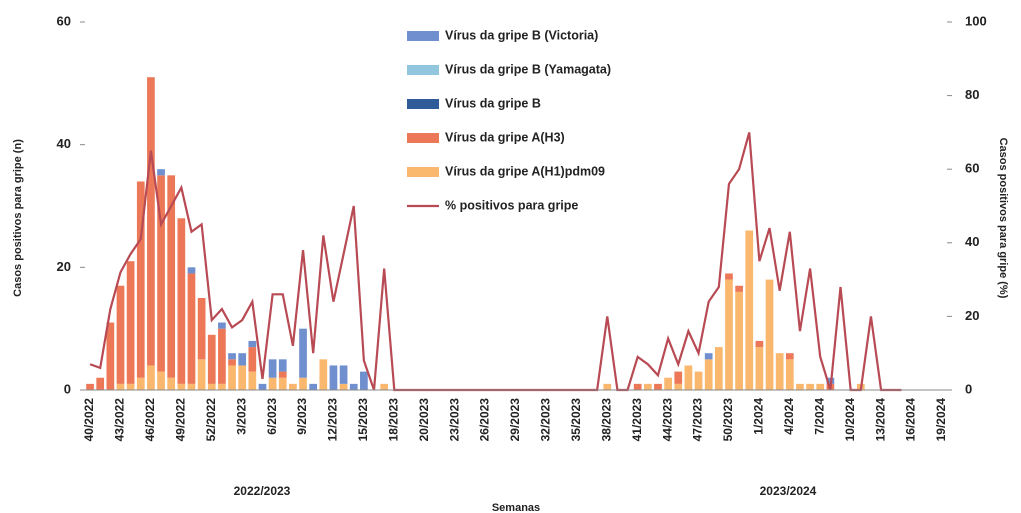  I want to click on y-tick-label: 0, so click(67, 388).